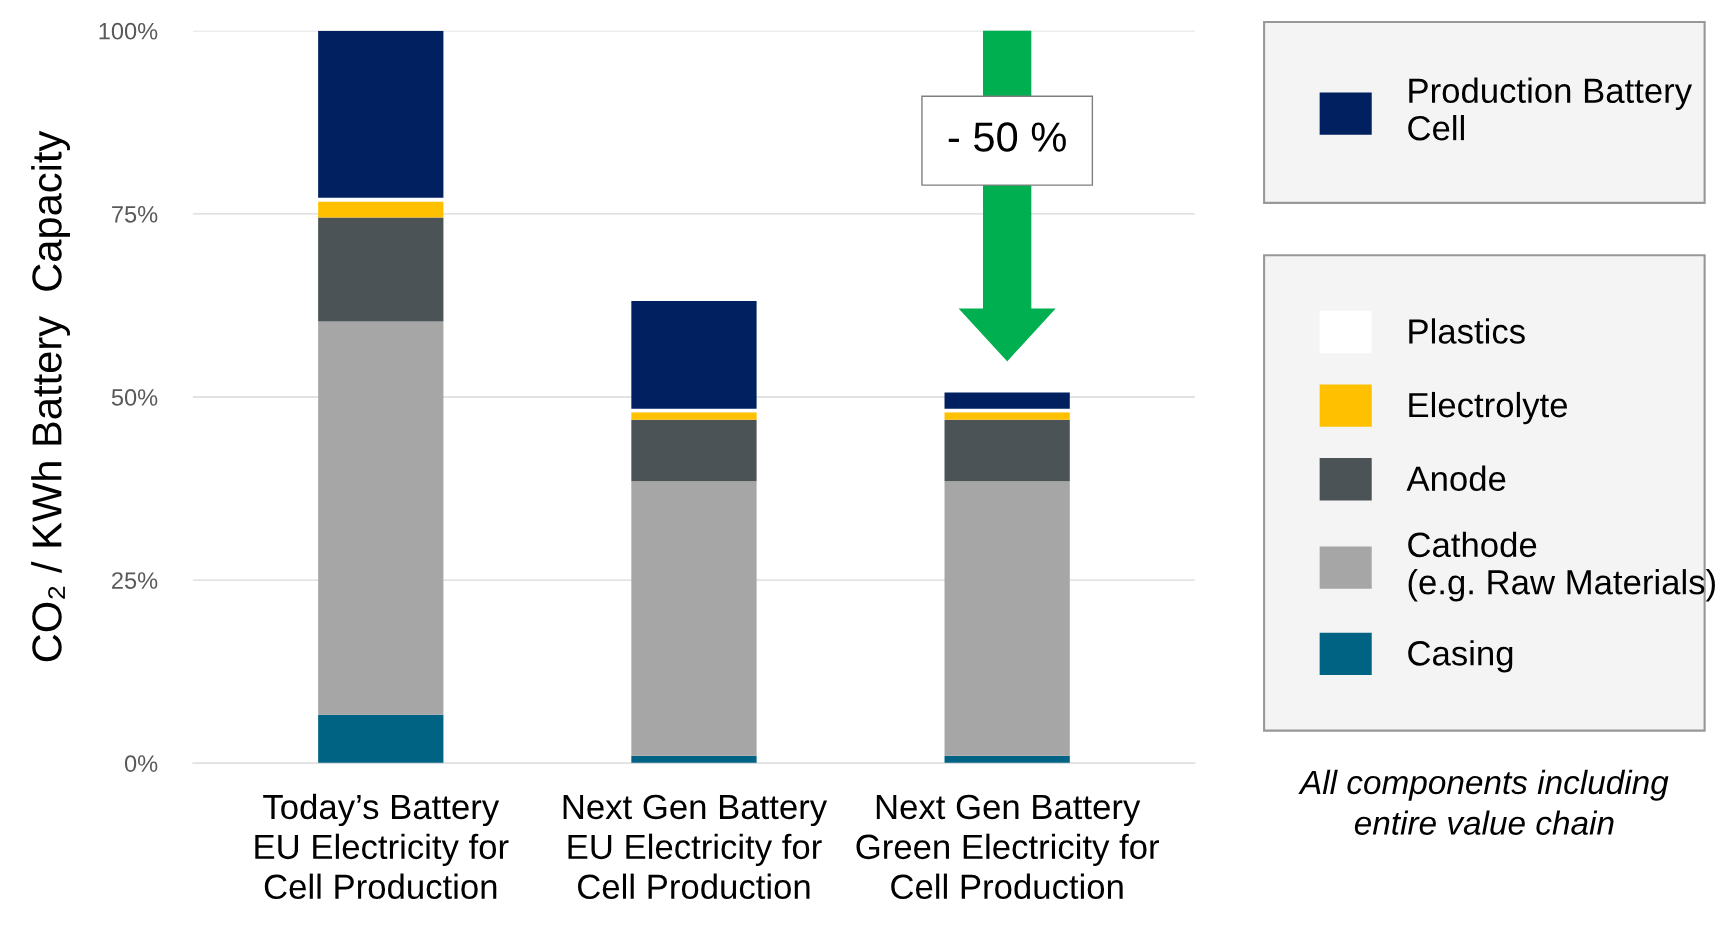 This screenshot has width=1722, height=933. Describe the element at coordinates (1007, 137) in the screenshot. I see `annotation: - 50 %` at that location.